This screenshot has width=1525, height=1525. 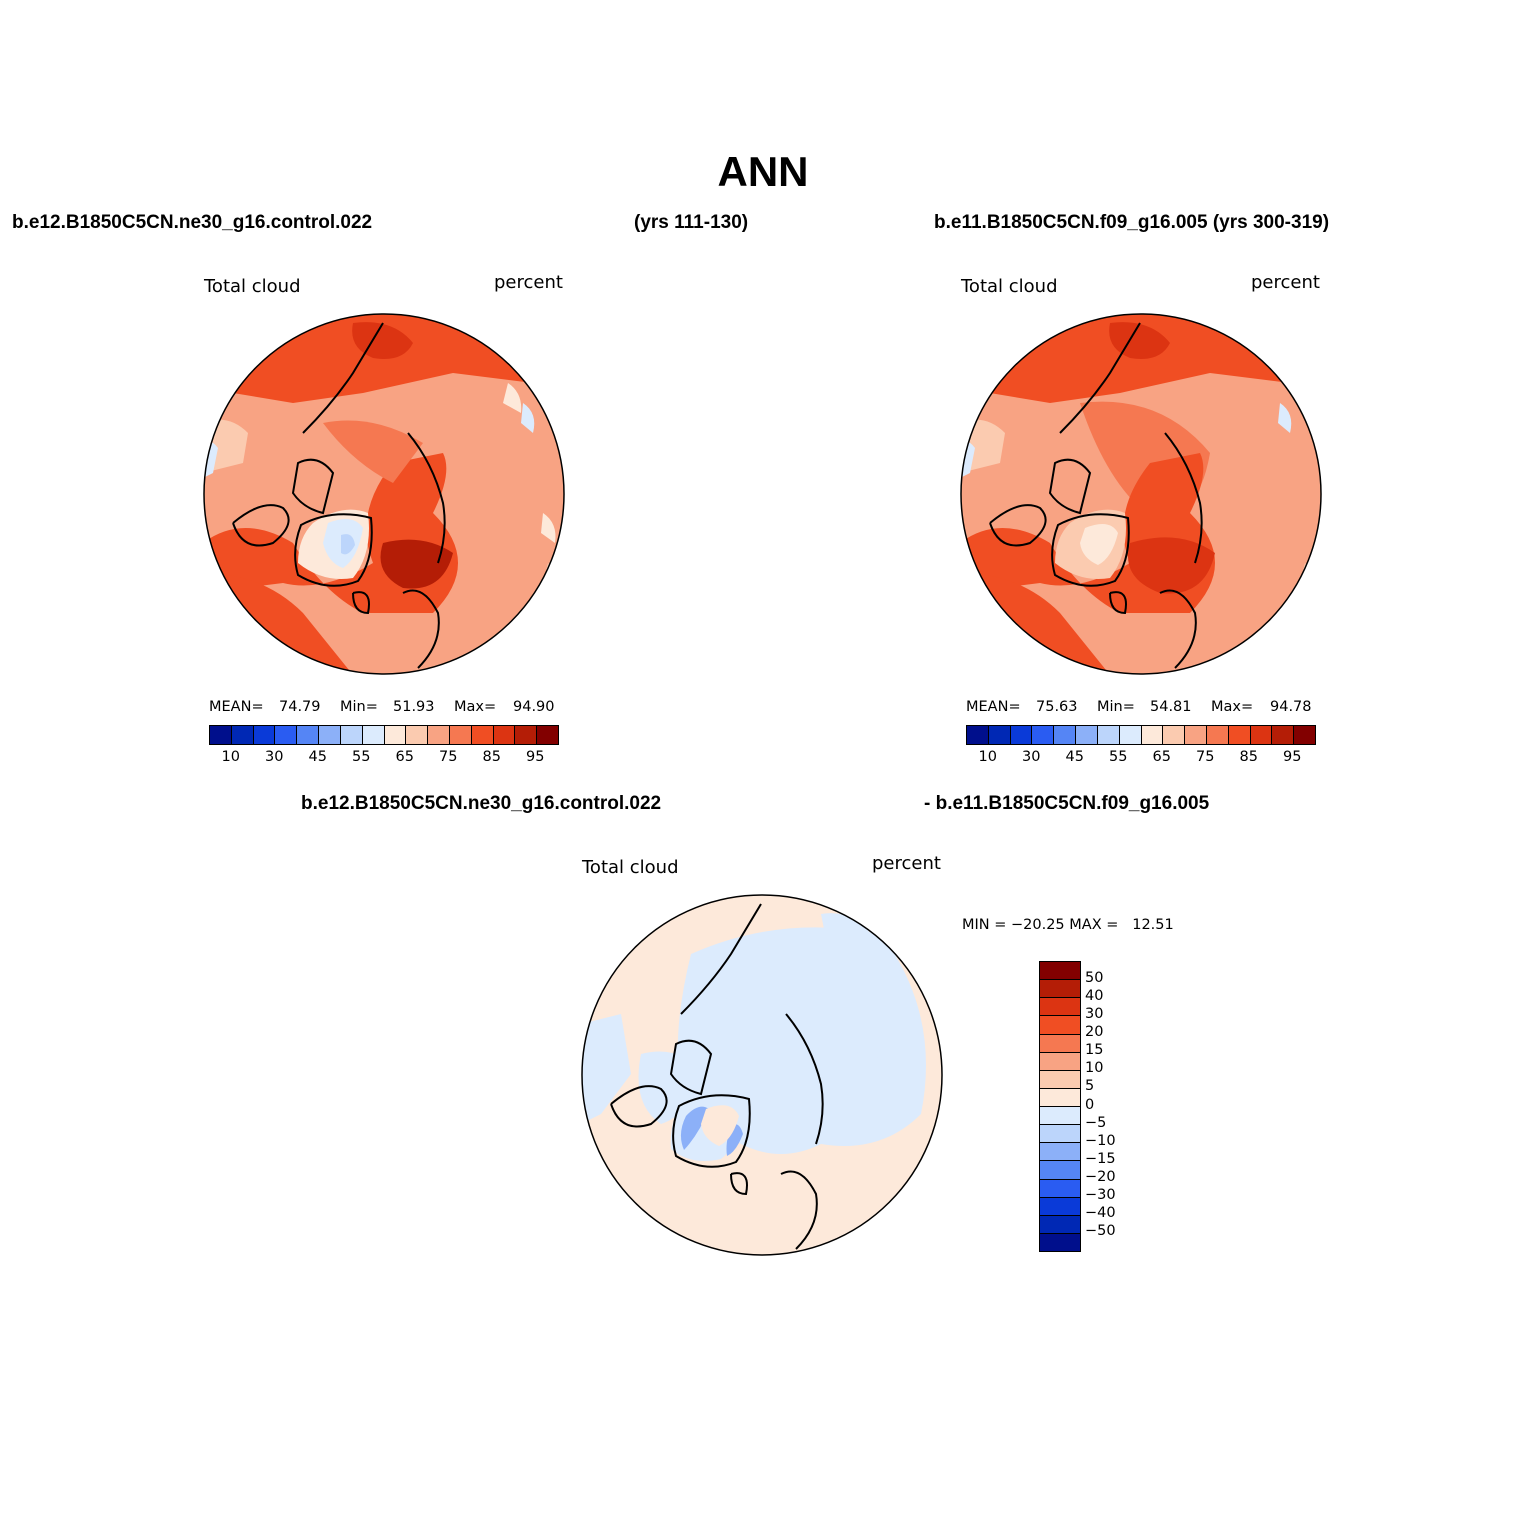 What do you see at coordinates (1100, 1176) in the screenshot?
I see `colorbar-tick-label: −20` at bounding box center [1100, 1176].